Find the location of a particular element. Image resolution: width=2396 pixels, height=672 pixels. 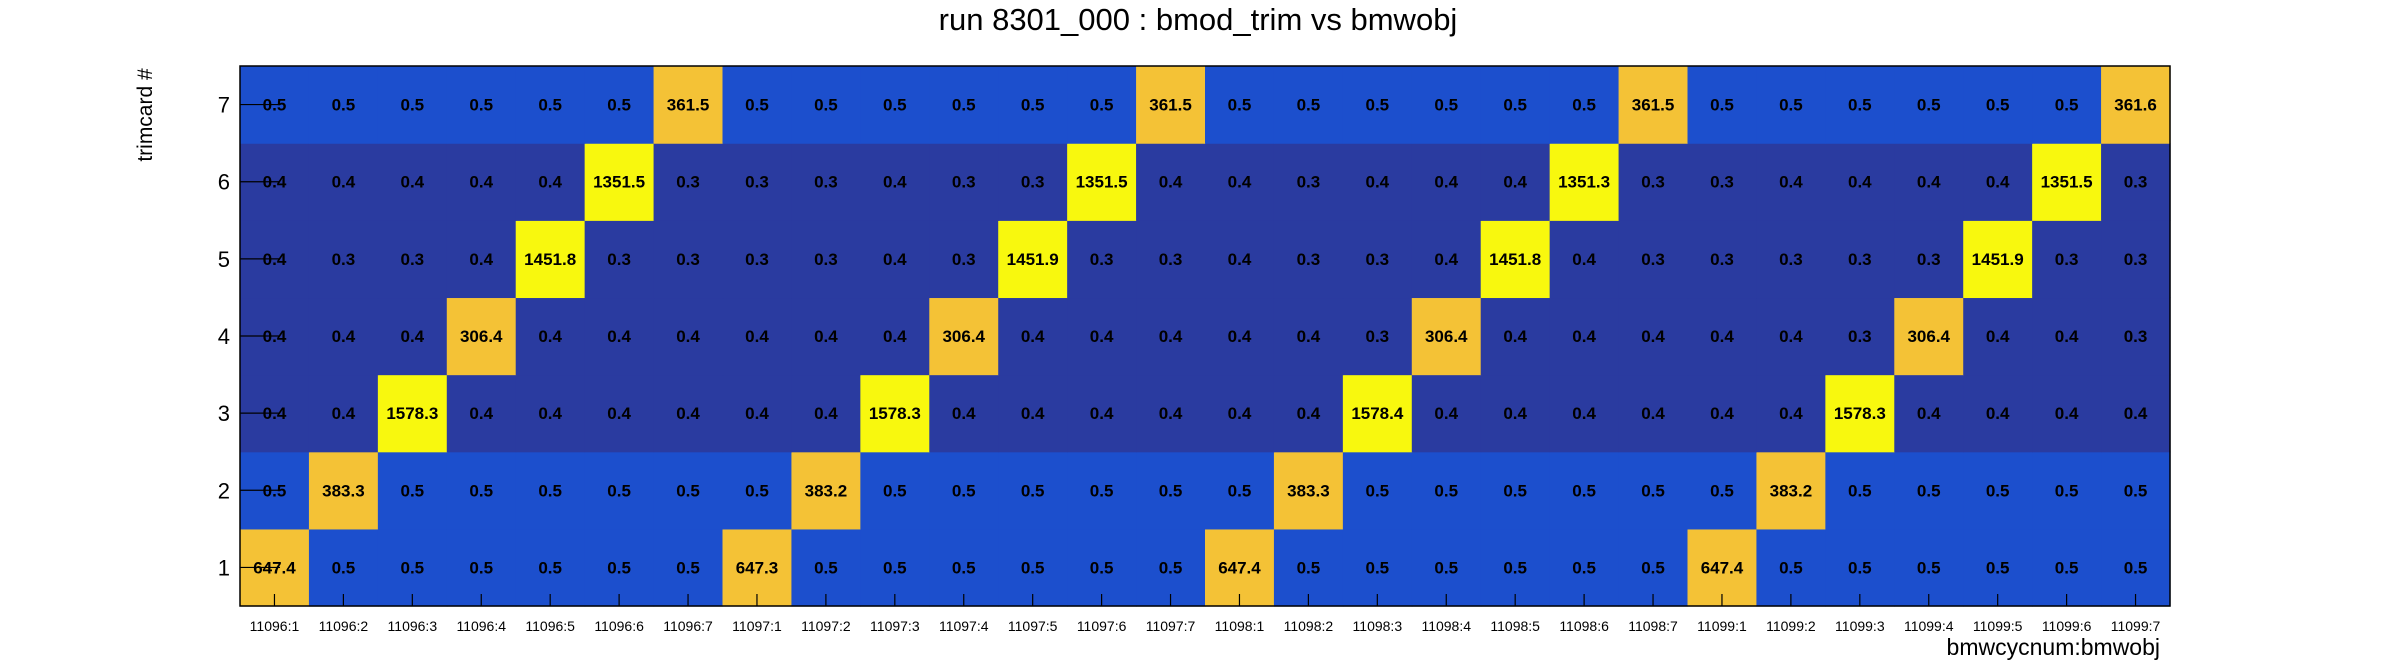

x-tick-label: 11096:3 is located at coordinates (413, 626).